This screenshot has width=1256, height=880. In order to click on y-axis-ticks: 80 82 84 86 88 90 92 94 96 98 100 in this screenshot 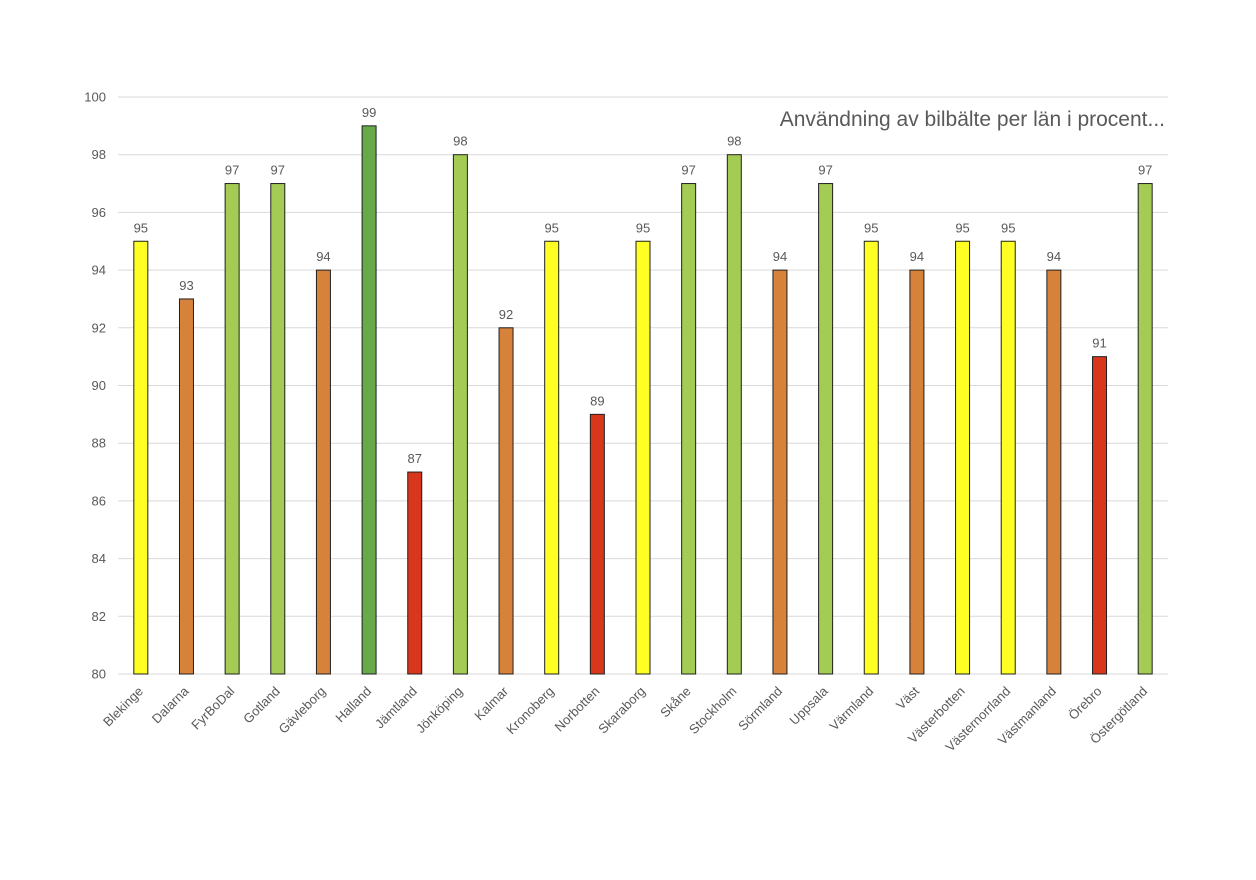, I will do `click(95, 386)`.